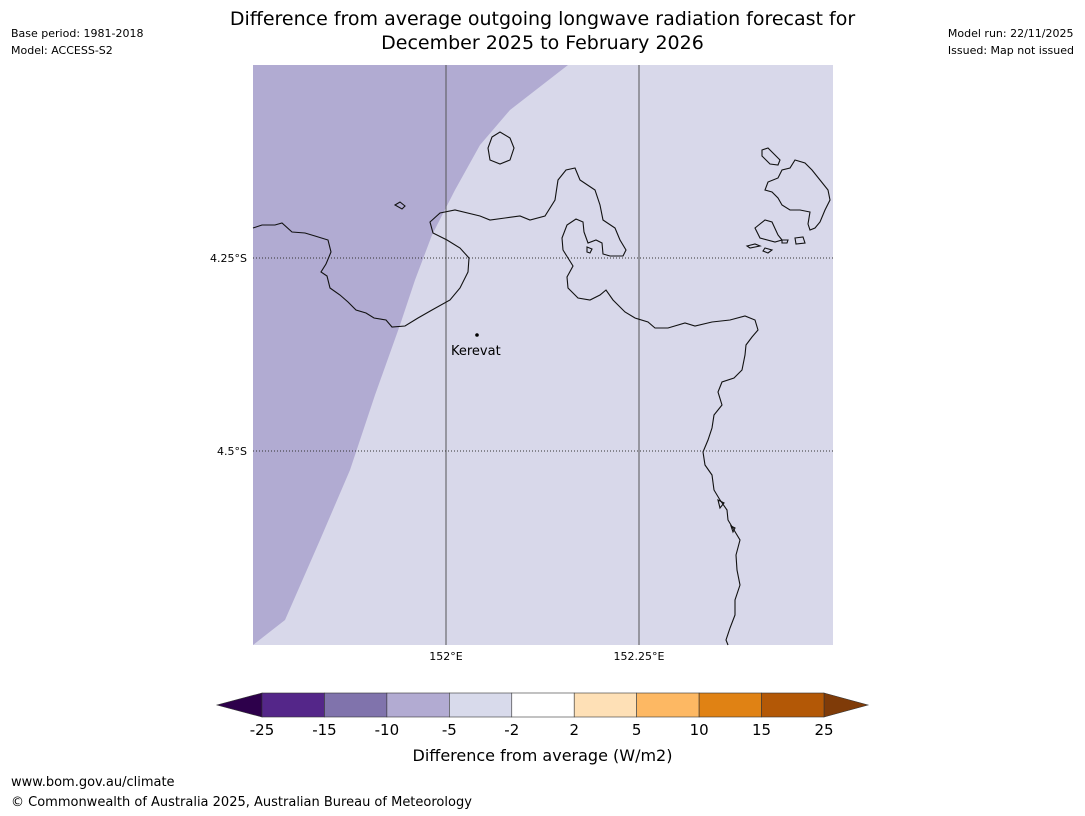 The height and width of the screenshot is (816, 1085). I want to click on colorbar-tick-label: 2, so click(574, 730).